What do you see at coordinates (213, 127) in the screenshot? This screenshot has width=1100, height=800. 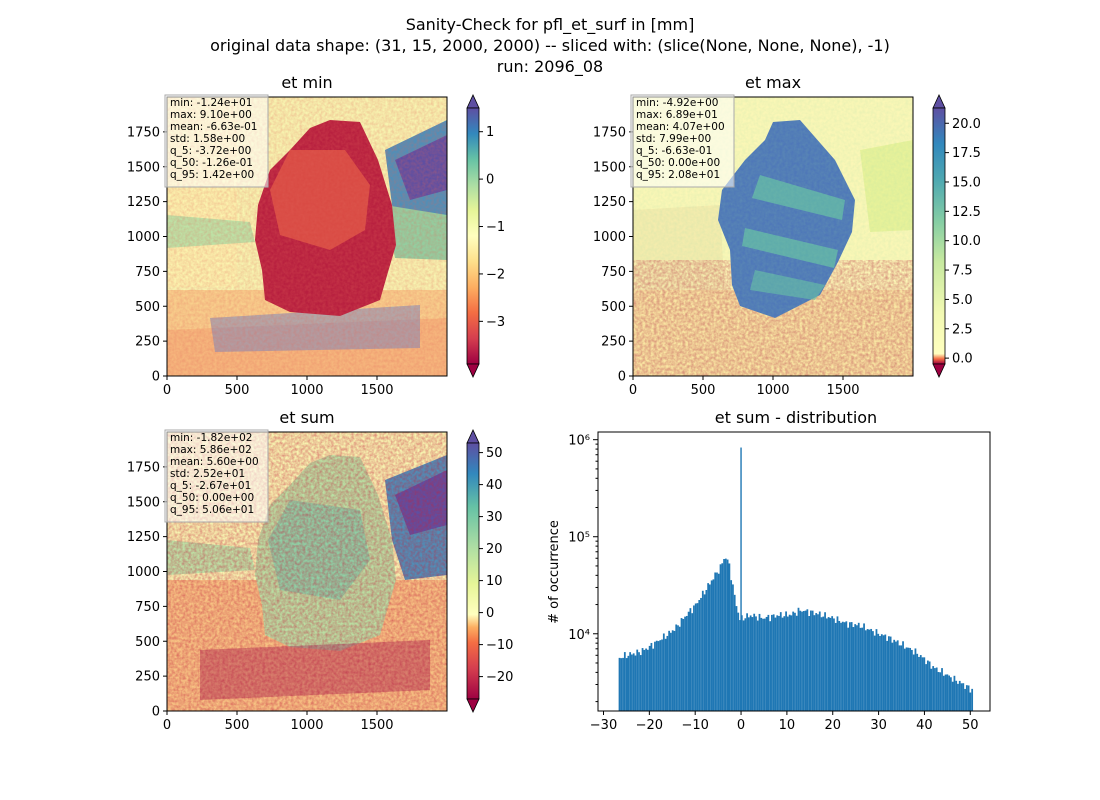 I see `et-min-stat-line: mean: -6.63e-01` at bounding box center [213, 127].